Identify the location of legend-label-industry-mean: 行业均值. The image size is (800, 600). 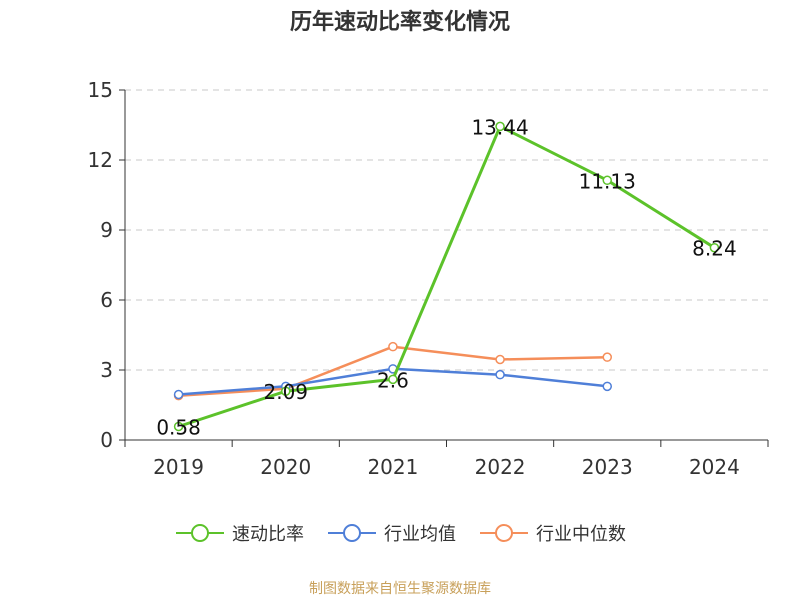
(420, 534).